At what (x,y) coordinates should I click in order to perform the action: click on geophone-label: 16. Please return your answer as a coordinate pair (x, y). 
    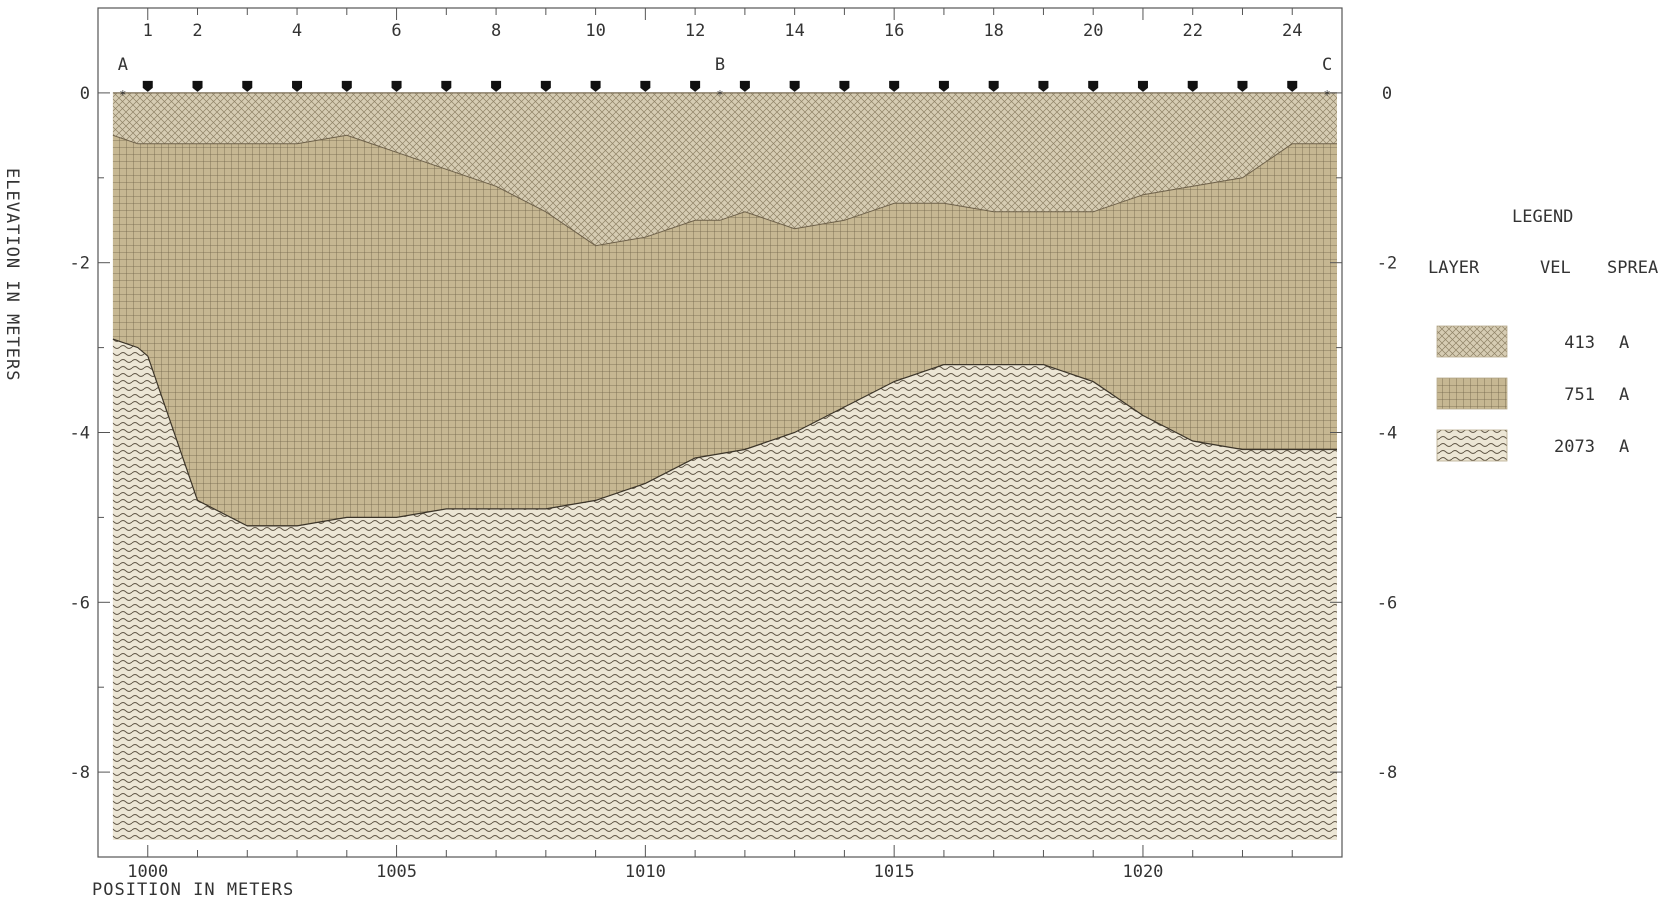
    Looking at the image, I should click on (894, 31).